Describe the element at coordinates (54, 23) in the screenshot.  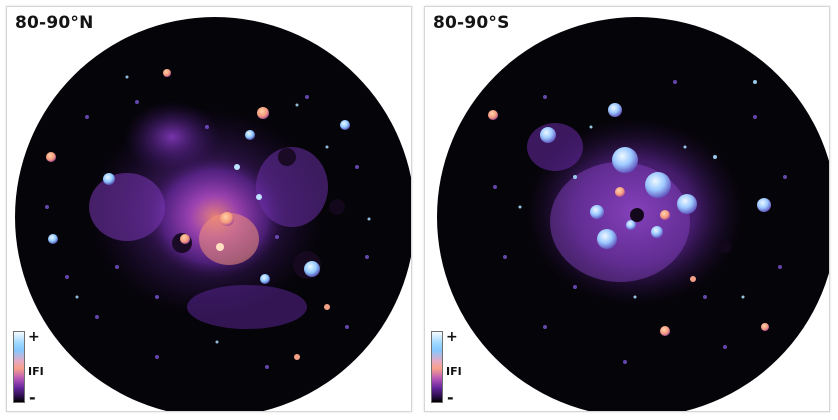
I see `panel-title: 80-90°N` at that location.